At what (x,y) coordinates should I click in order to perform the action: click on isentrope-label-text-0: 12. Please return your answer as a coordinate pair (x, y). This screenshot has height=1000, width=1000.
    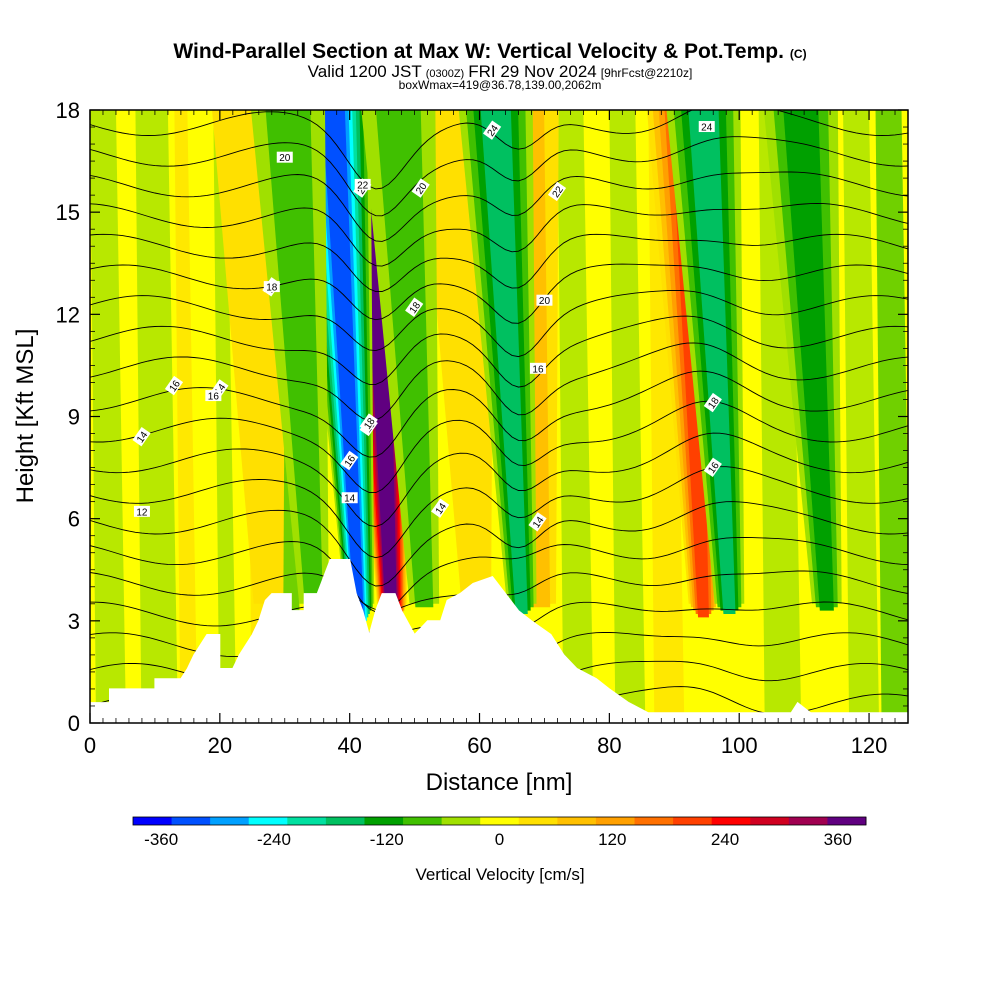
    Looking at the image, I should click on (142, 512).